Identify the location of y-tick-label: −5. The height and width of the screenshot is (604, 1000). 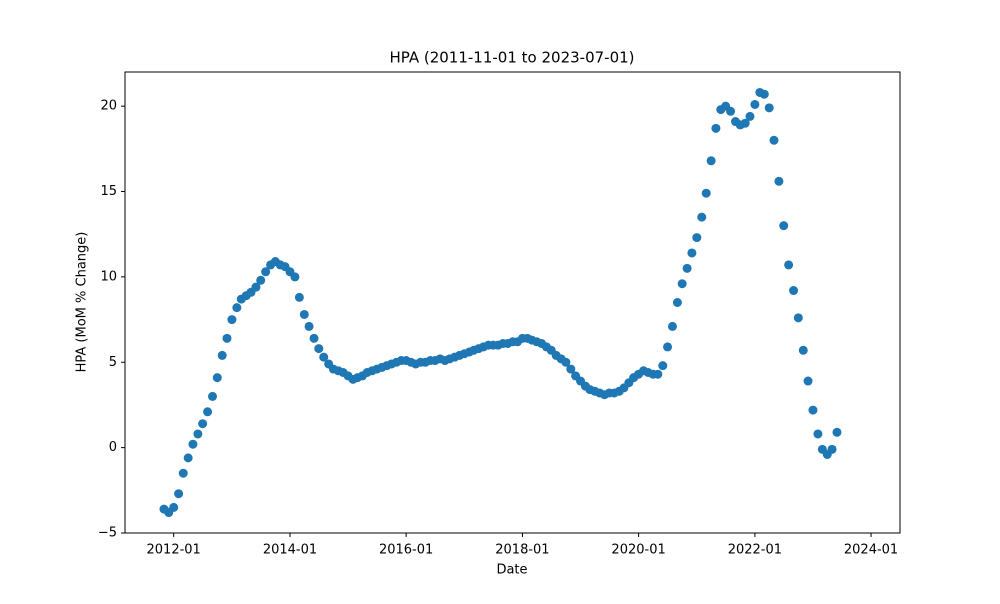
(107, 533).